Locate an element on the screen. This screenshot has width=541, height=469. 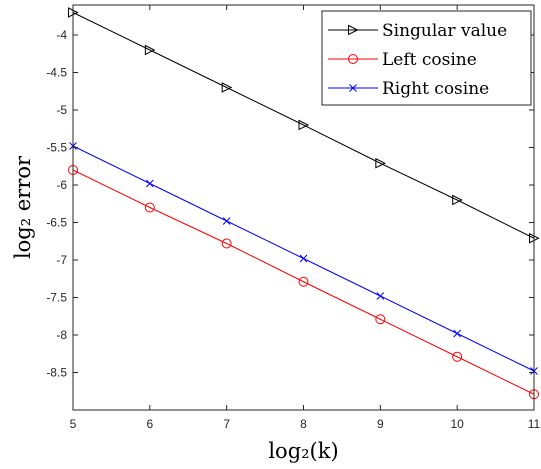
y-tick-label: -4 is located at coordinates (61, 35).